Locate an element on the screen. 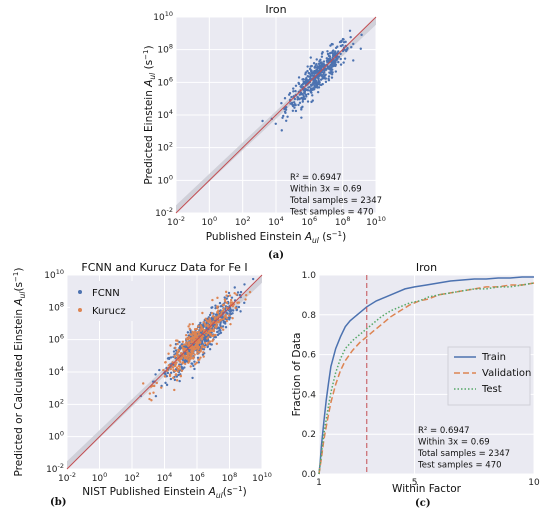  x-tick-label: 5 is located at coordinates (415, 483).